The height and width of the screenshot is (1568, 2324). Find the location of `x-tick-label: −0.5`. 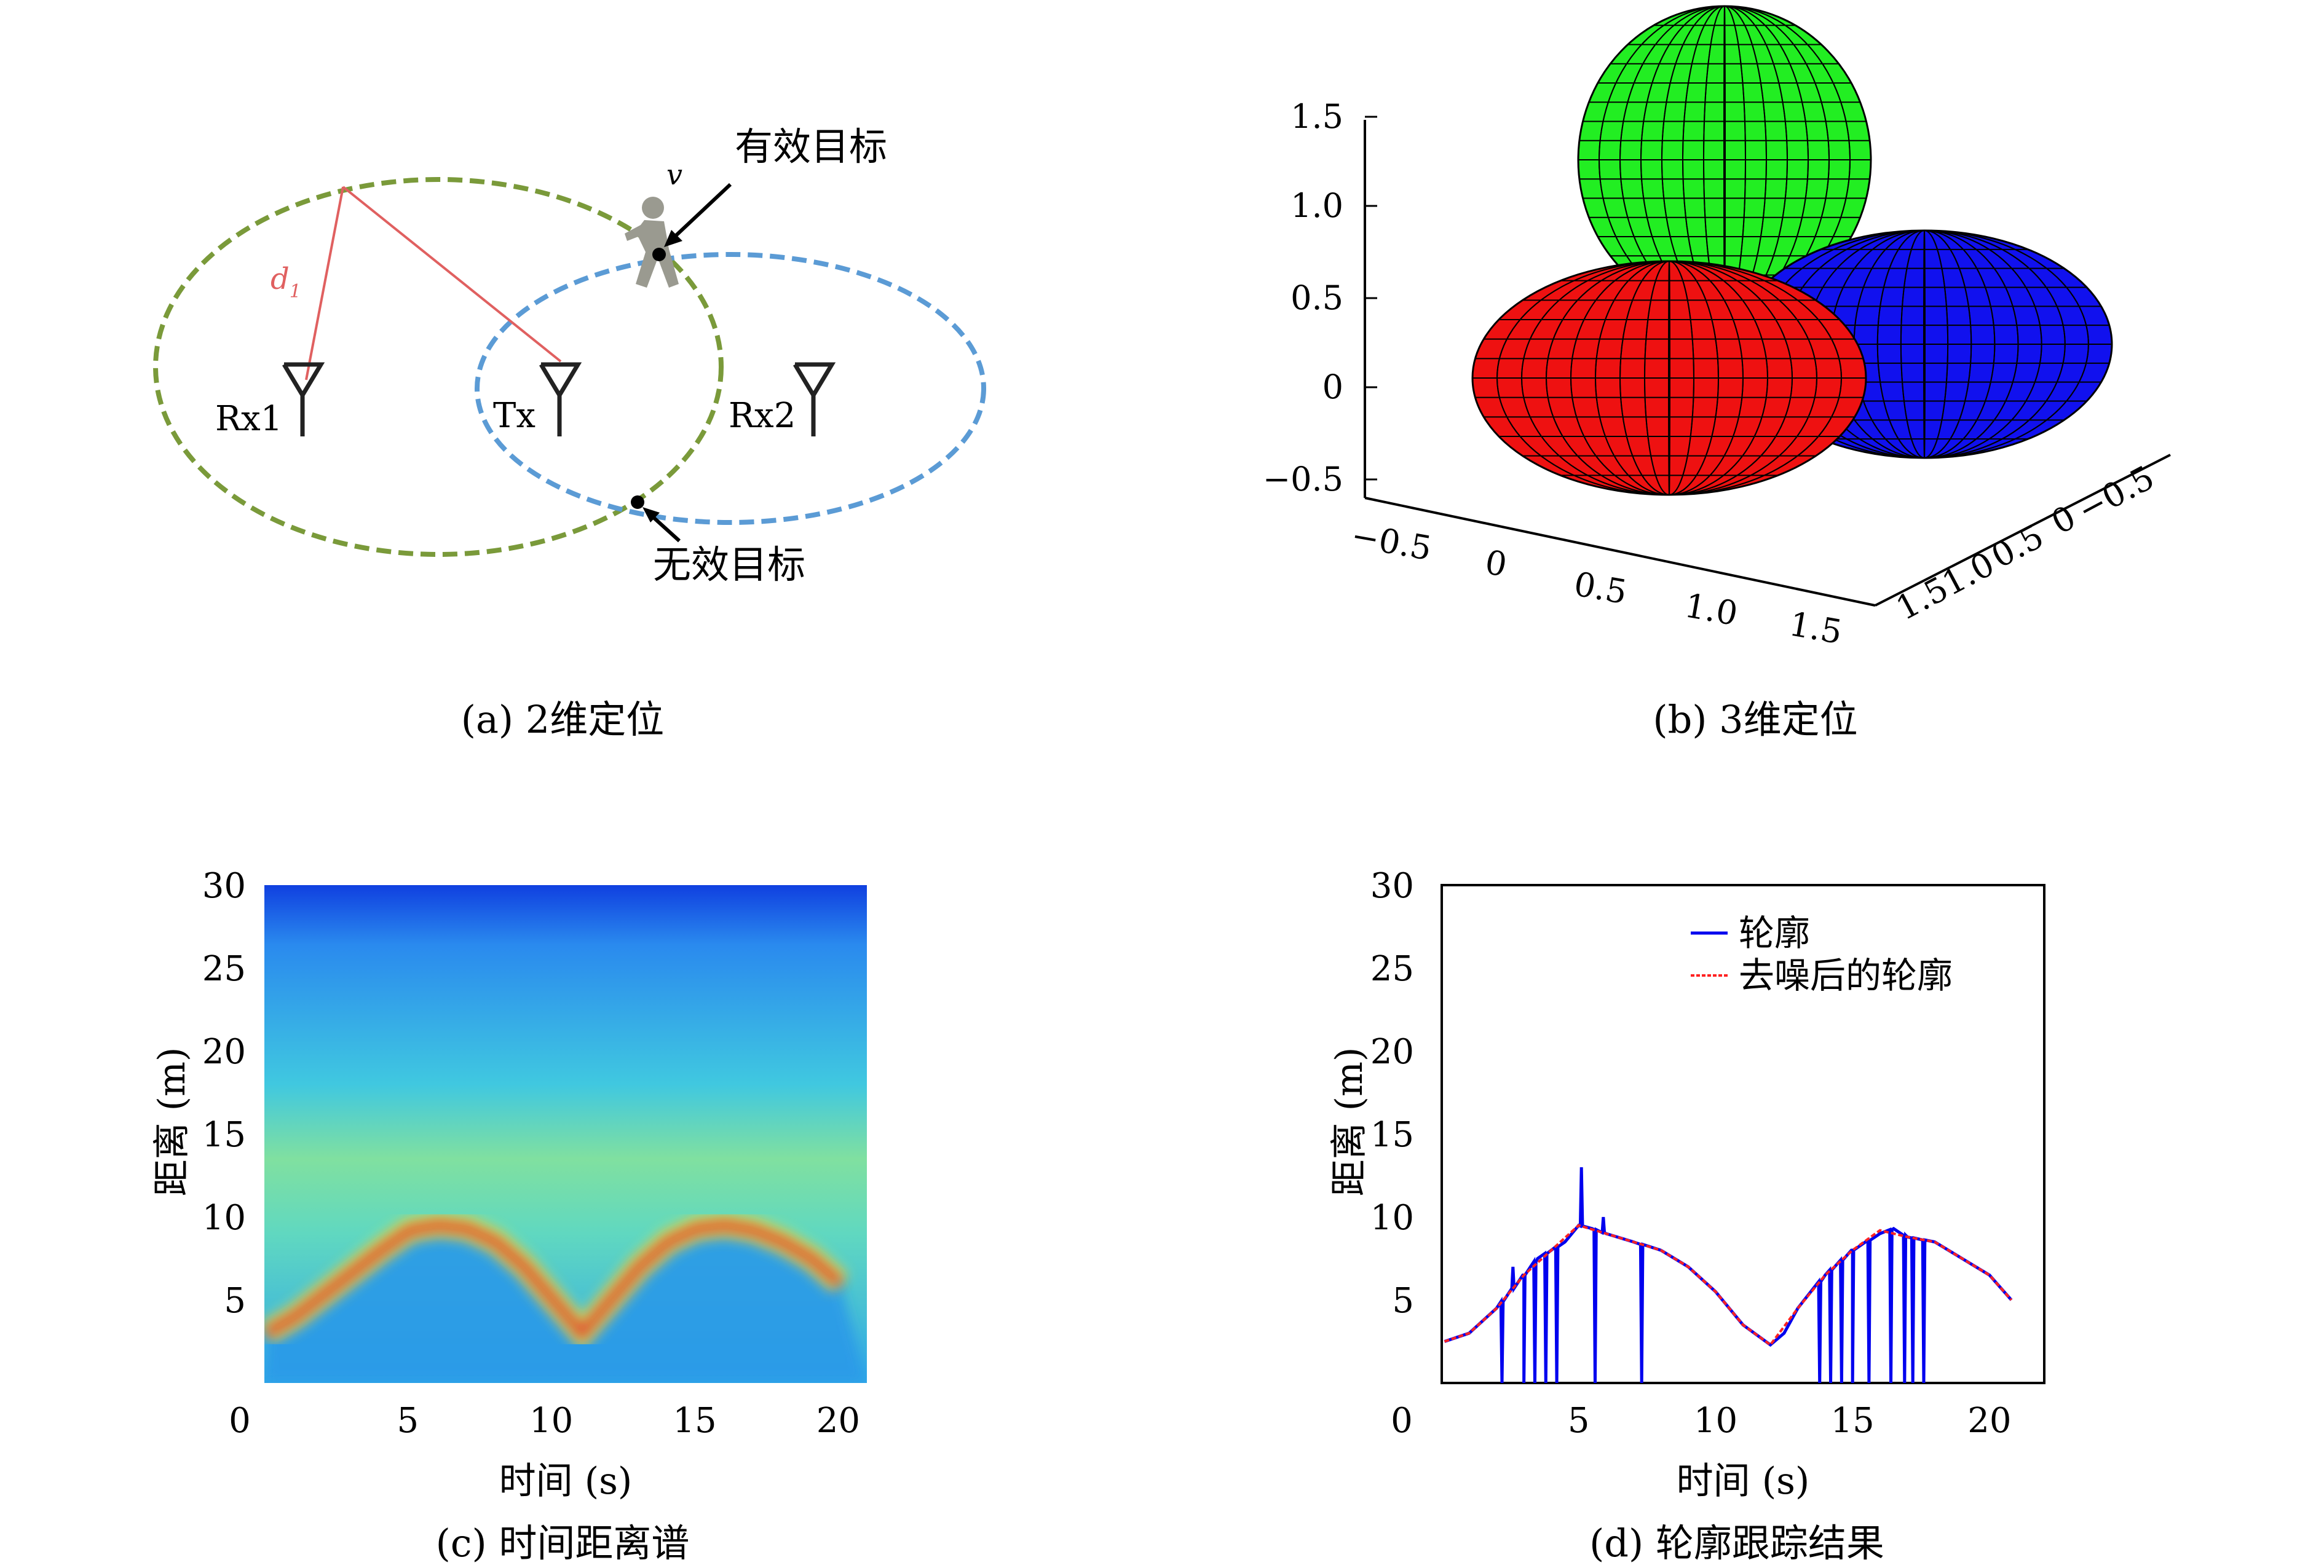

x-tick-label: −0.5 is located at coordinates (1391, 542).